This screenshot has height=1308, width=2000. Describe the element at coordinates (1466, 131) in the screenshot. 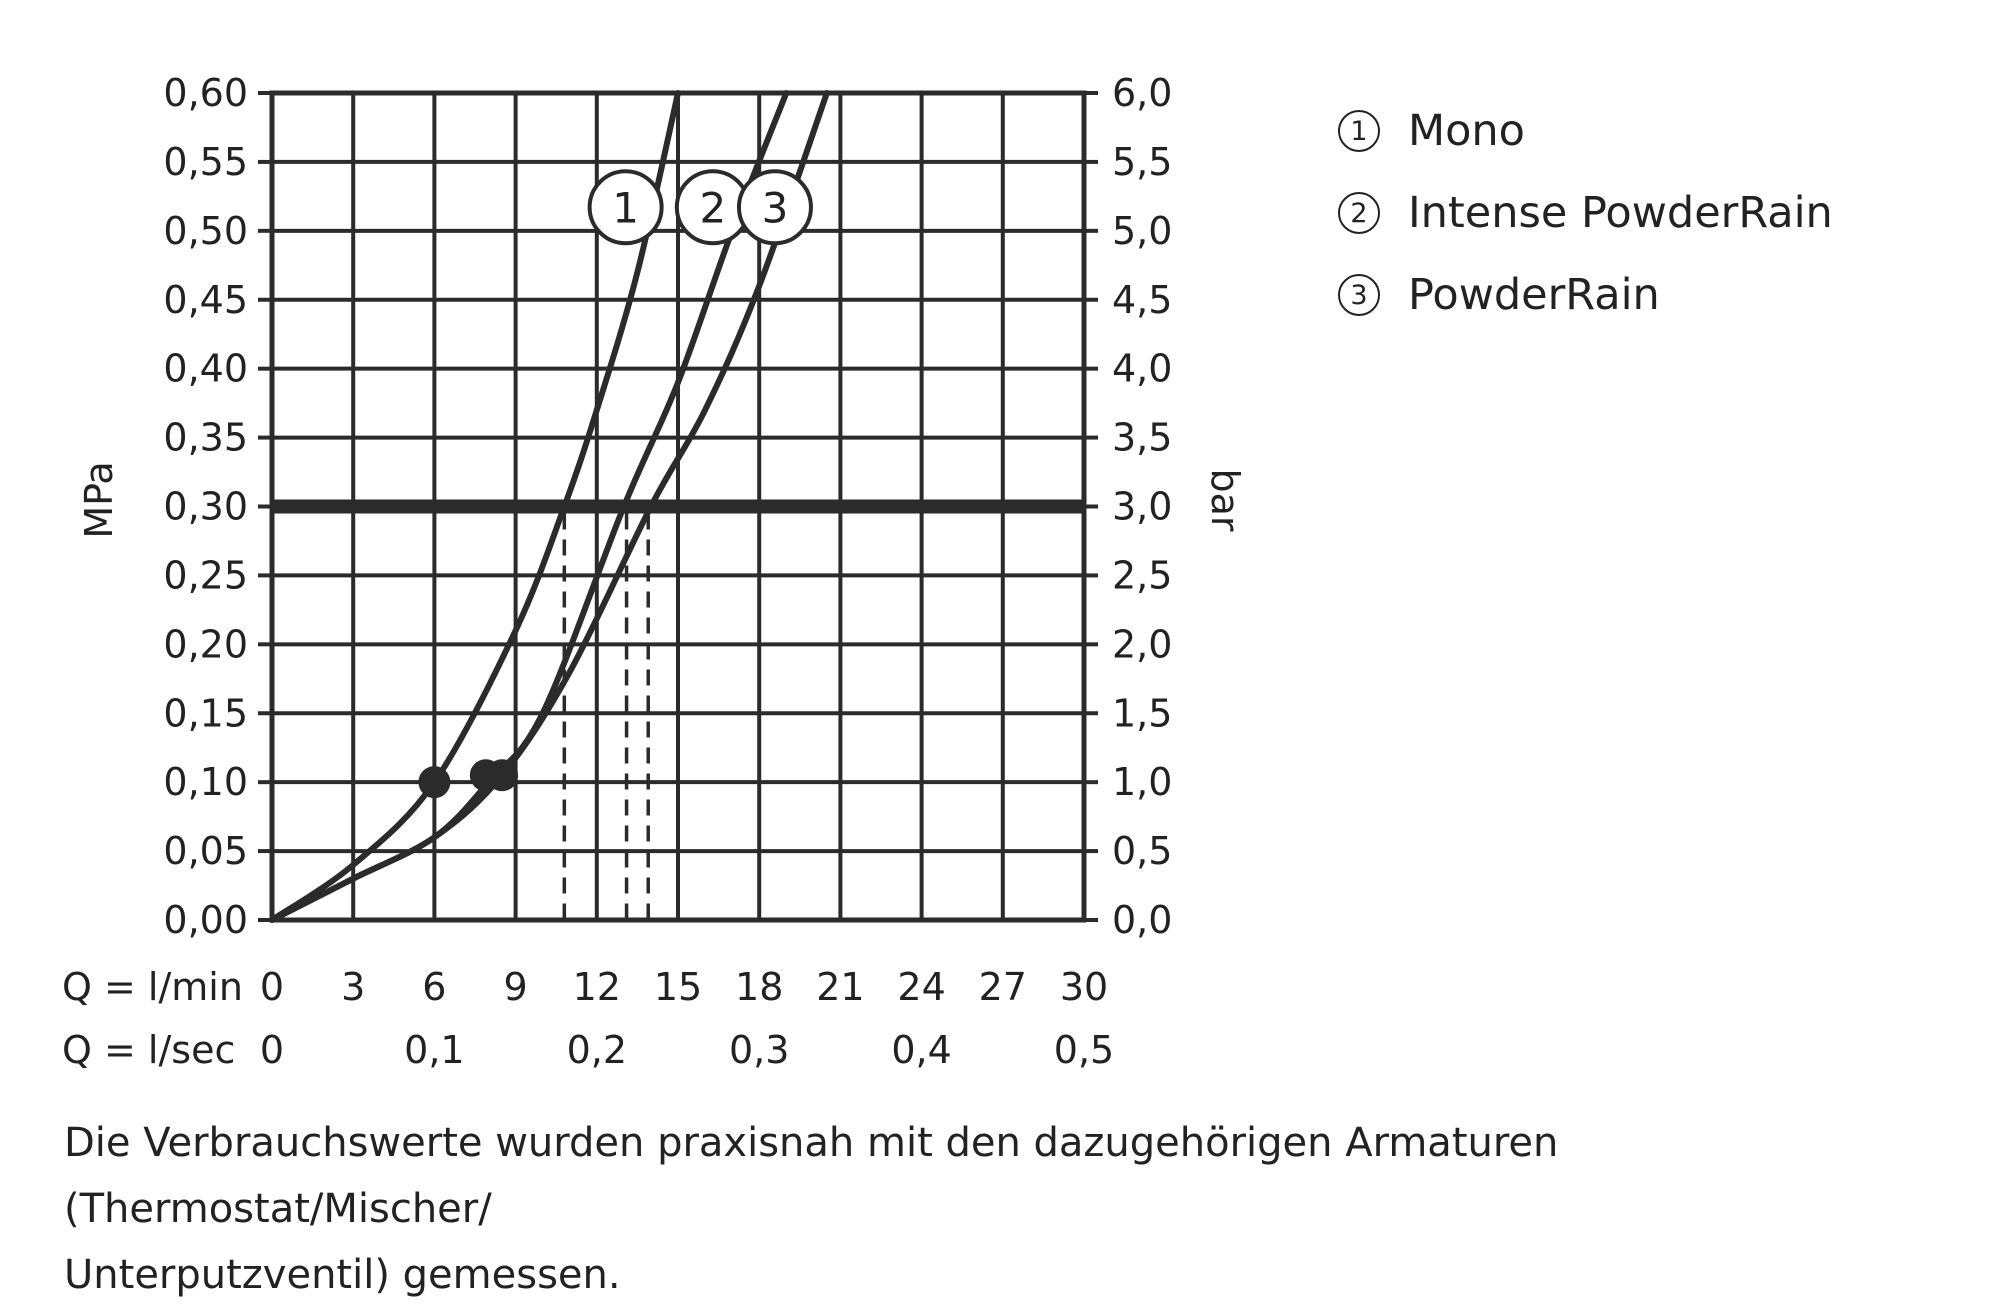

I see `legend-label: Mono` at that location.